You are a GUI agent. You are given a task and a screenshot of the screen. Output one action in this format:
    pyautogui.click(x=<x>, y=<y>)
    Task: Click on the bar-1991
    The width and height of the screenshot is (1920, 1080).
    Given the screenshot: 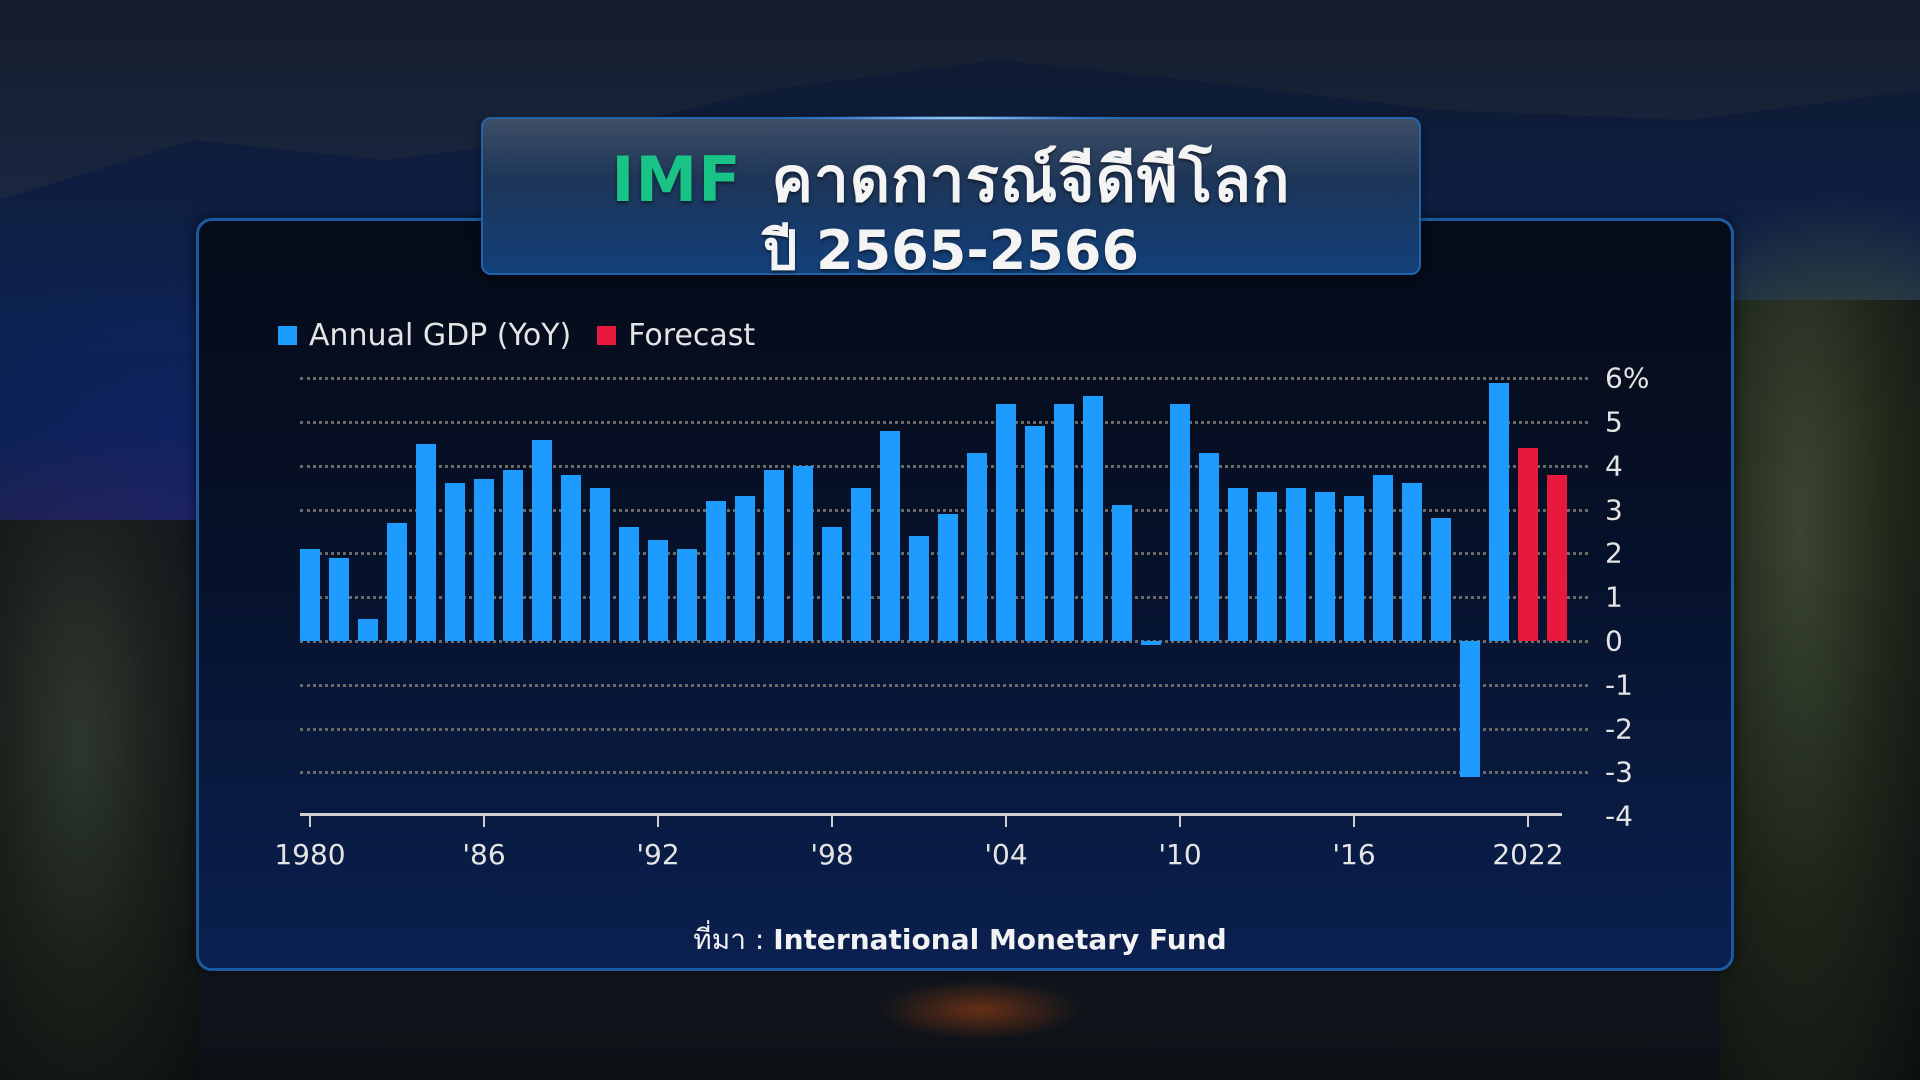 What is the action you would take?
    pyautogui.click(x=629, y=584)
    